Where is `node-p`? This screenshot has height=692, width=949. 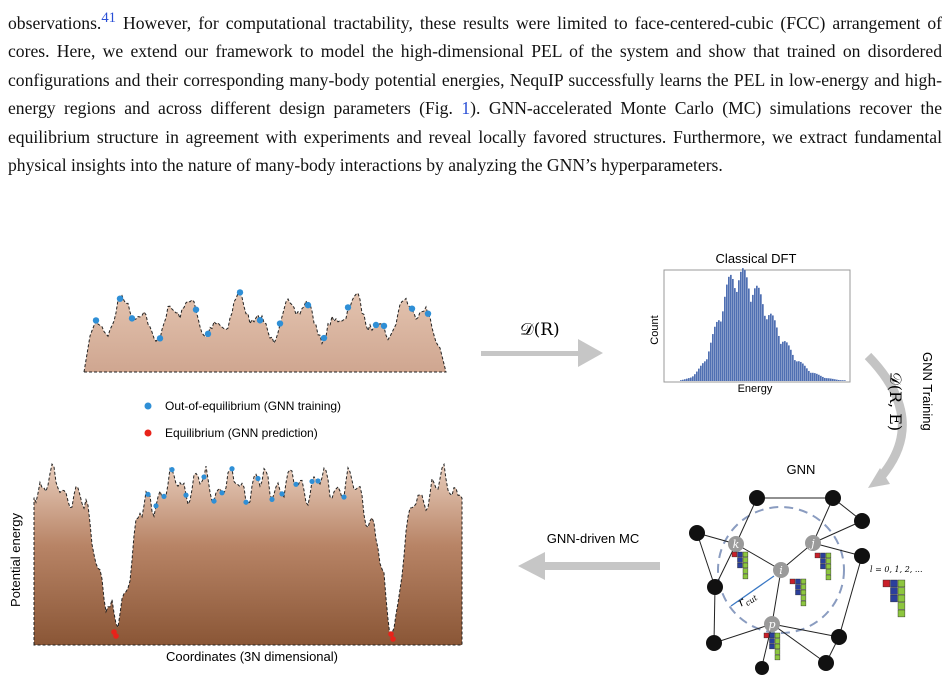
node-p is located at coordinates (772, 624).